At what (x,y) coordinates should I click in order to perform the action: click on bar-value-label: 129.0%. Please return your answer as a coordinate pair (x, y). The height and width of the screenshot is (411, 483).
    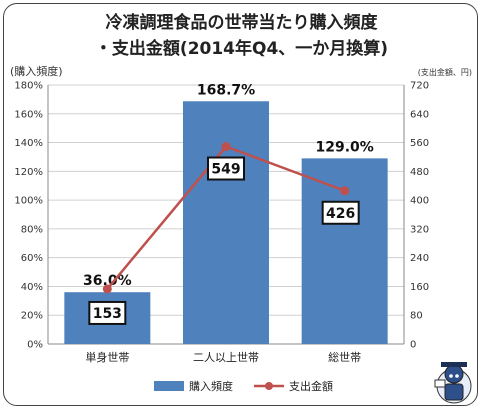
    Looking at the image, I should click on (345, 147).